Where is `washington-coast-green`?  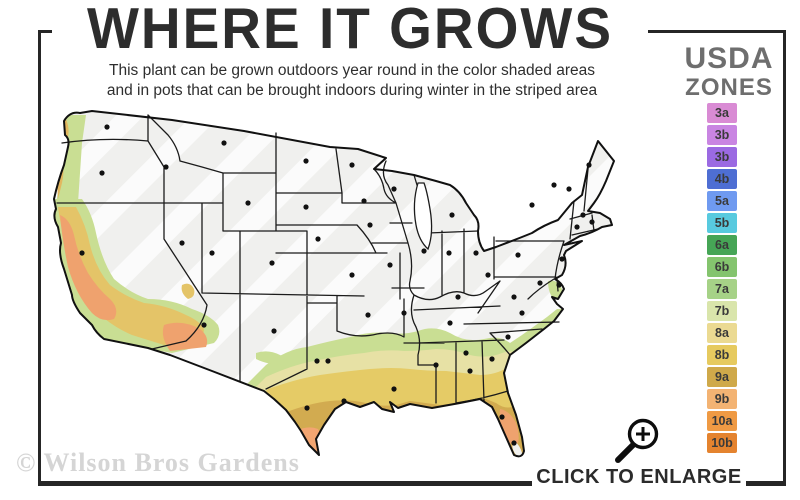 washington-coast-green is located at coordinates (75, 129).